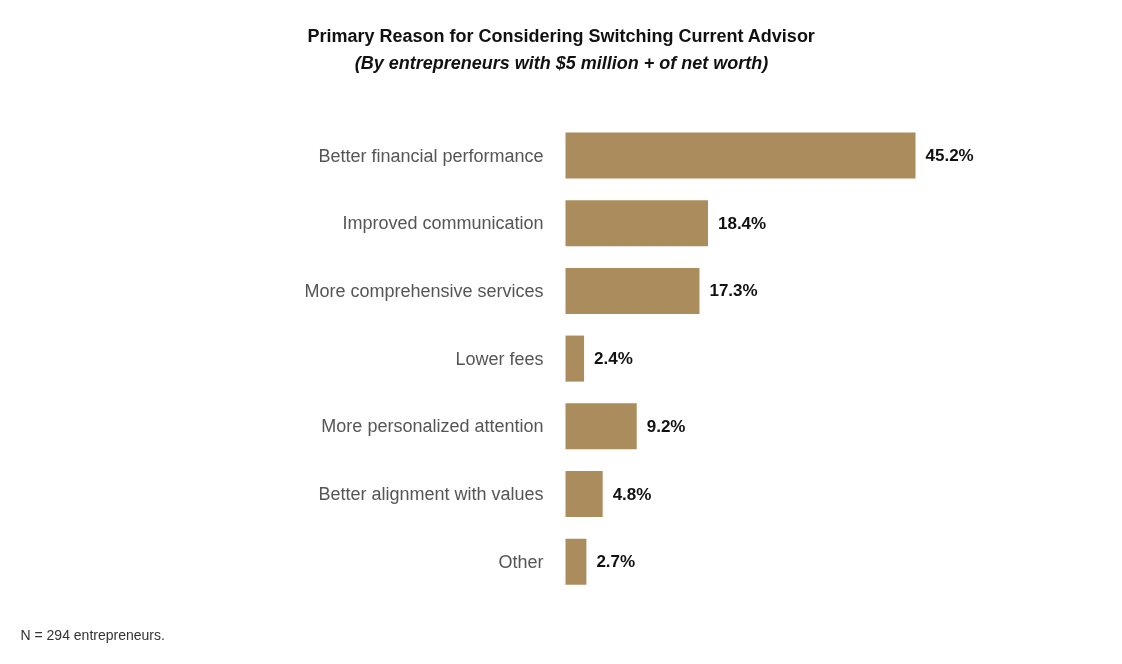  What do you see at coordinates (499, 358) in the screenshot?
I see `y-tick-label: Lower fees` at bounding box center [499, 358].